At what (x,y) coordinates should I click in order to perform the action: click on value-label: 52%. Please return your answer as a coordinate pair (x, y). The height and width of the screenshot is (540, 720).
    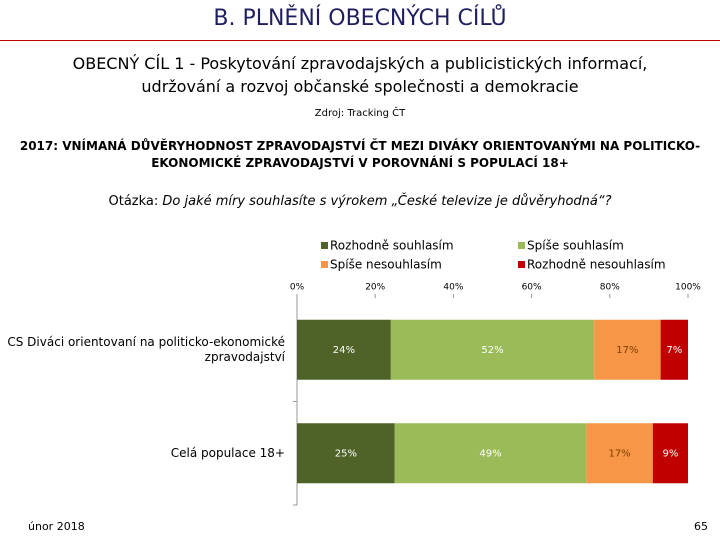
    Looking at the image, I should click on (492, 350).